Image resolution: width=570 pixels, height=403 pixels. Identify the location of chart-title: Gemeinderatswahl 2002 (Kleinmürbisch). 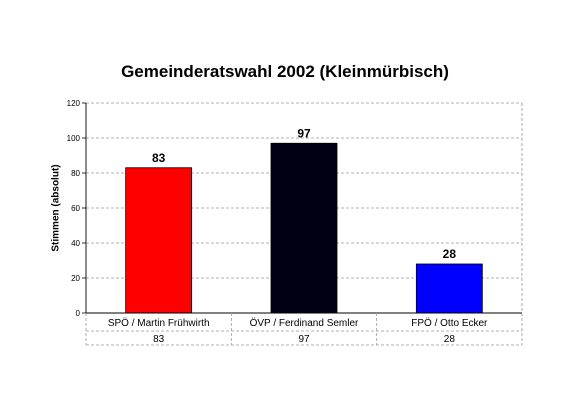
(285, 71).